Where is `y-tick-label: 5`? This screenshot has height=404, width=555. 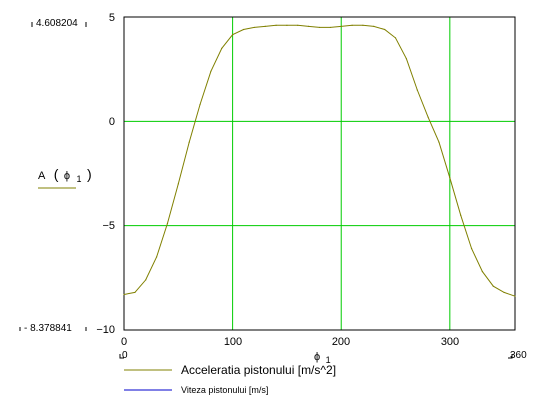 y-tick-label: 5 is located at coordinates (112, 18).